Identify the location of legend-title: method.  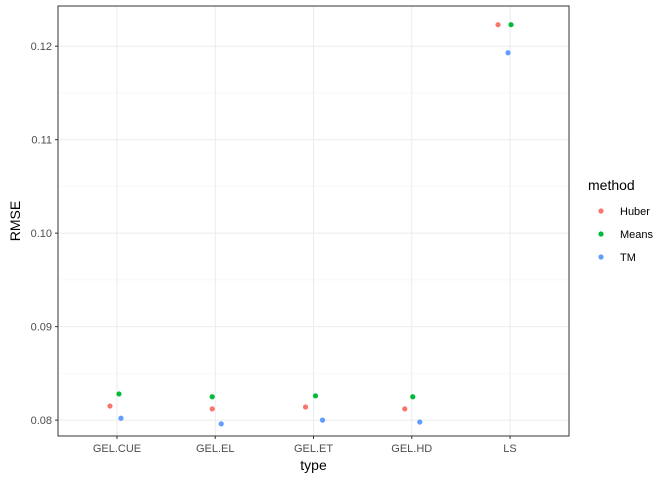
(611, 185).